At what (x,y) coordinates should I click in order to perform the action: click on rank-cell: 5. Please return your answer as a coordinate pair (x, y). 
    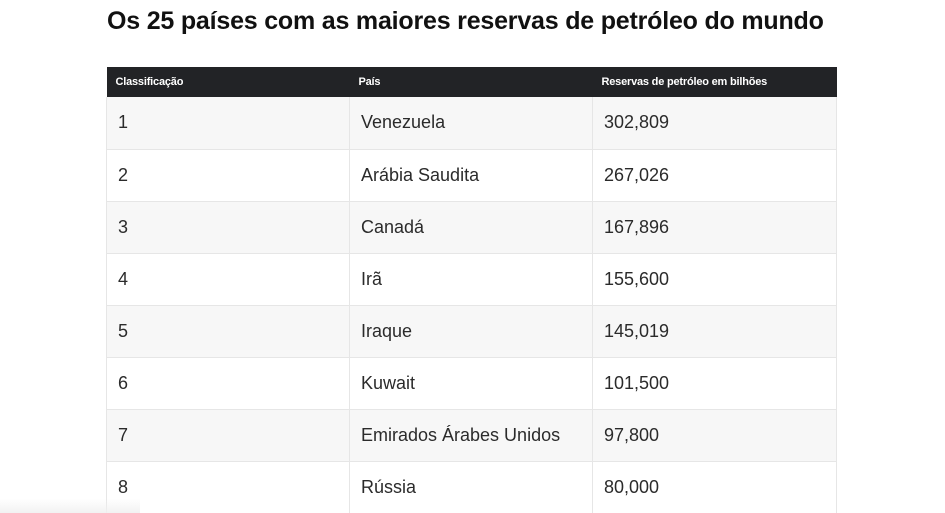
    Looking at the image, I should click on (228, 331).